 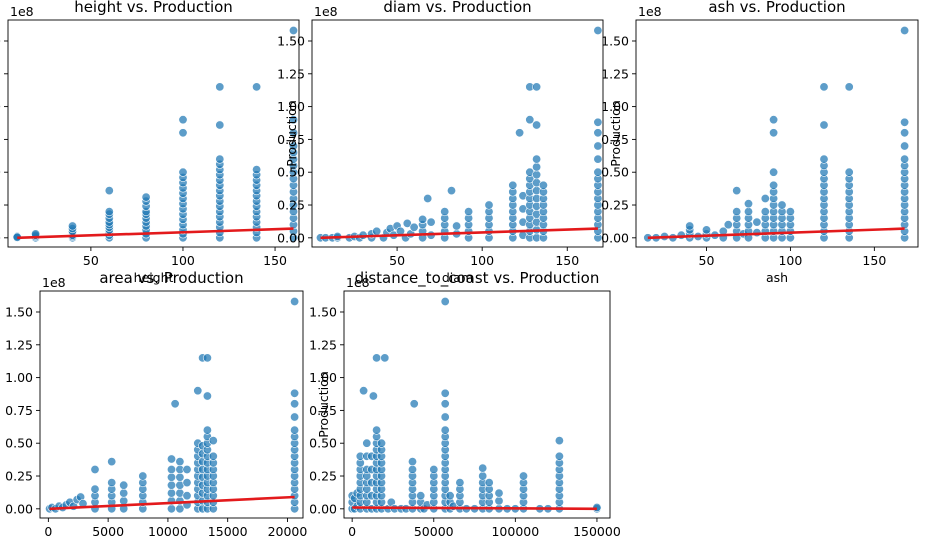 What do you see at coordinates (434, 531) in the screenshot?
I see `x-tick-label: 50000` at bounding box center [434, 531].